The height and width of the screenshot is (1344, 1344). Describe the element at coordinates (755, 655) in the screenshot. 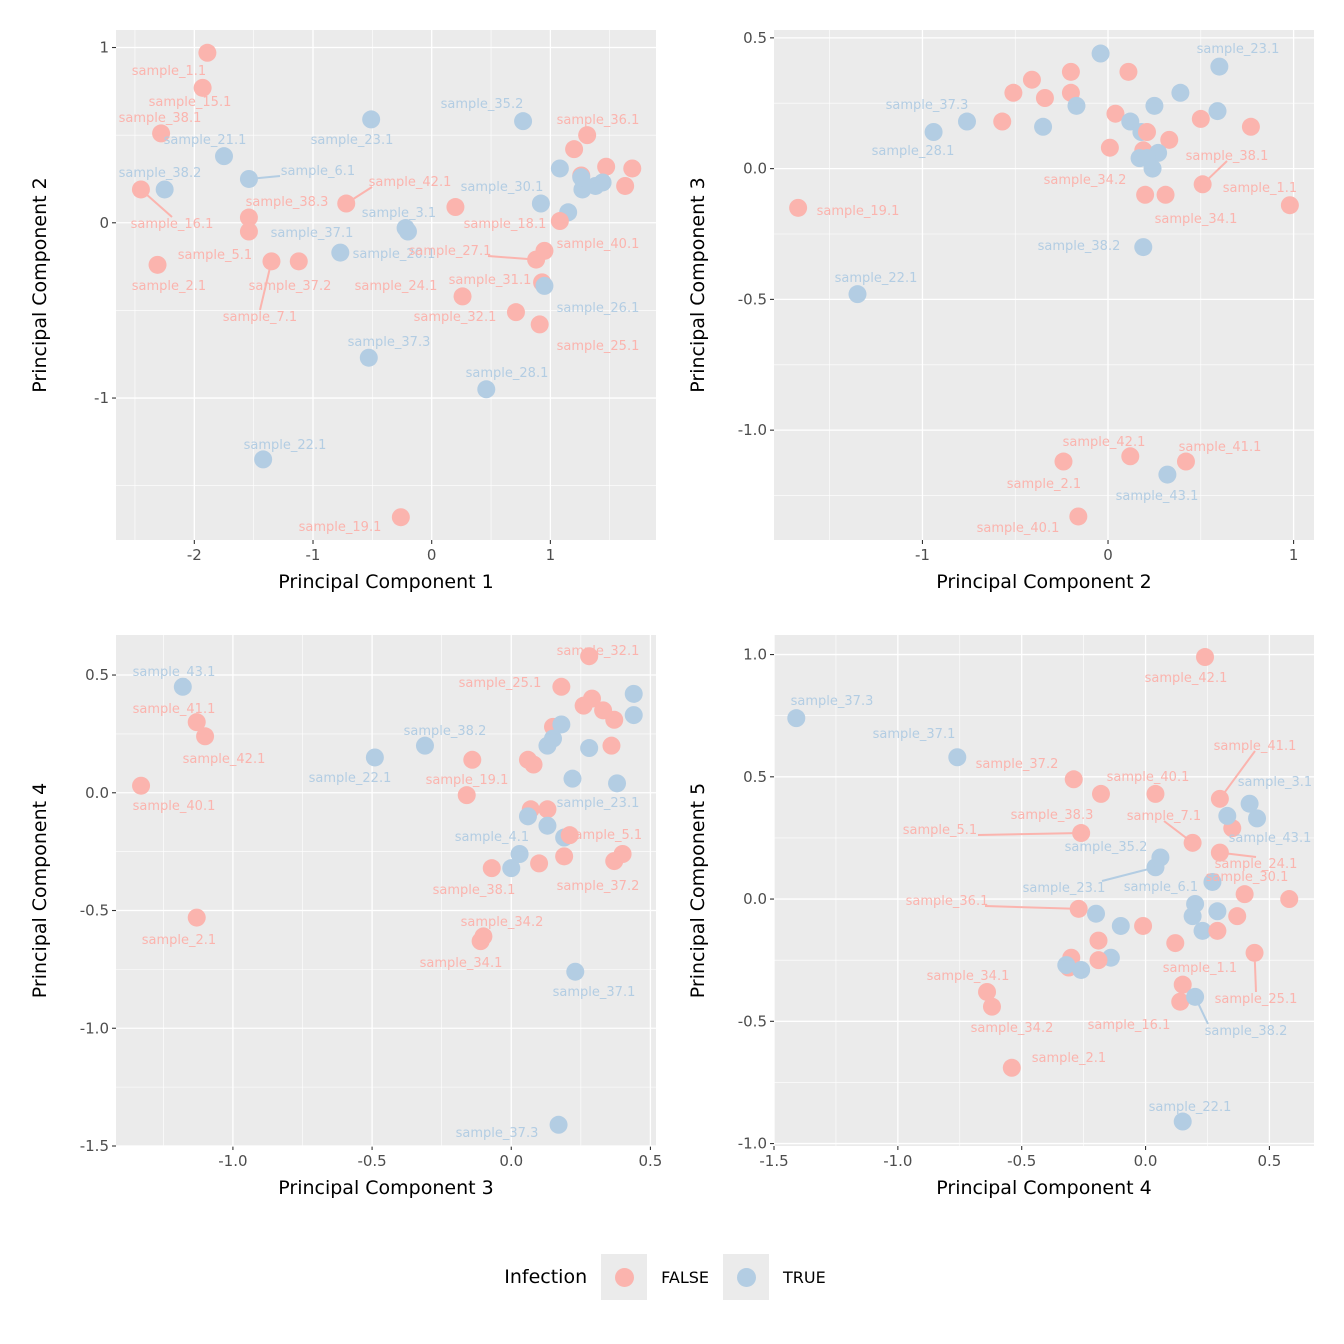

I see `y-tick-label: 1.0` at that location.